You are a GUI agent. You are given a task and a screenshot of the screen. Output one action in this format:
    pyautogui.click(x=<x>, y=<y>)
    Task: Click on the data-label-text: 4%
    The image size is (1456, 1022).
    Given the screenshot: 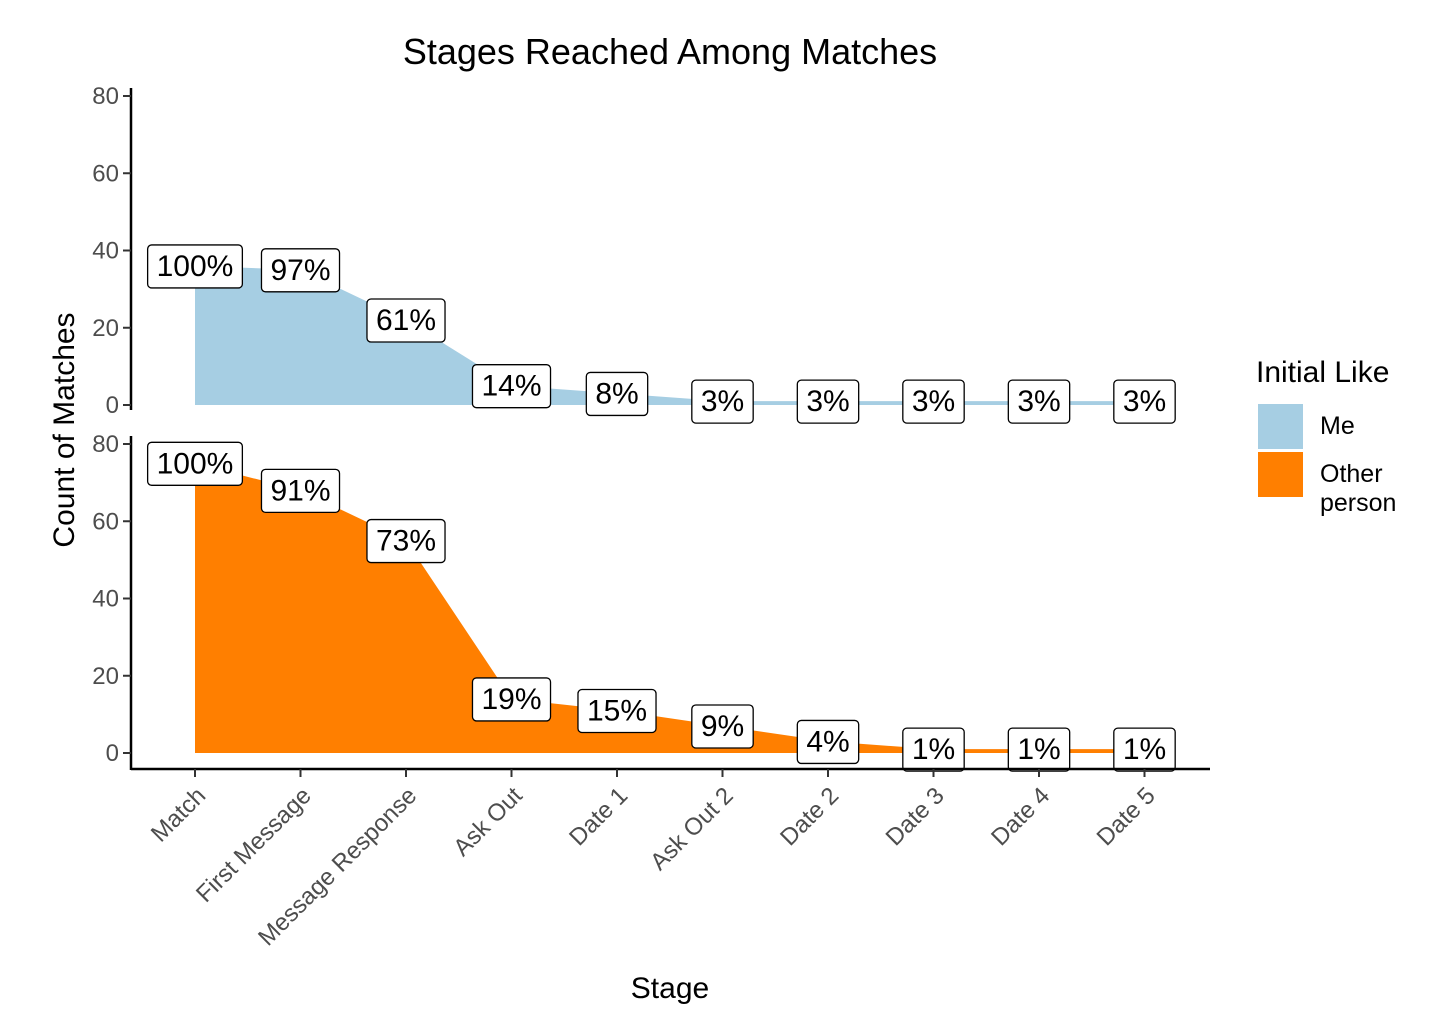 What is the action you would take?
    pyautogui.click(x=827, y=741)
    